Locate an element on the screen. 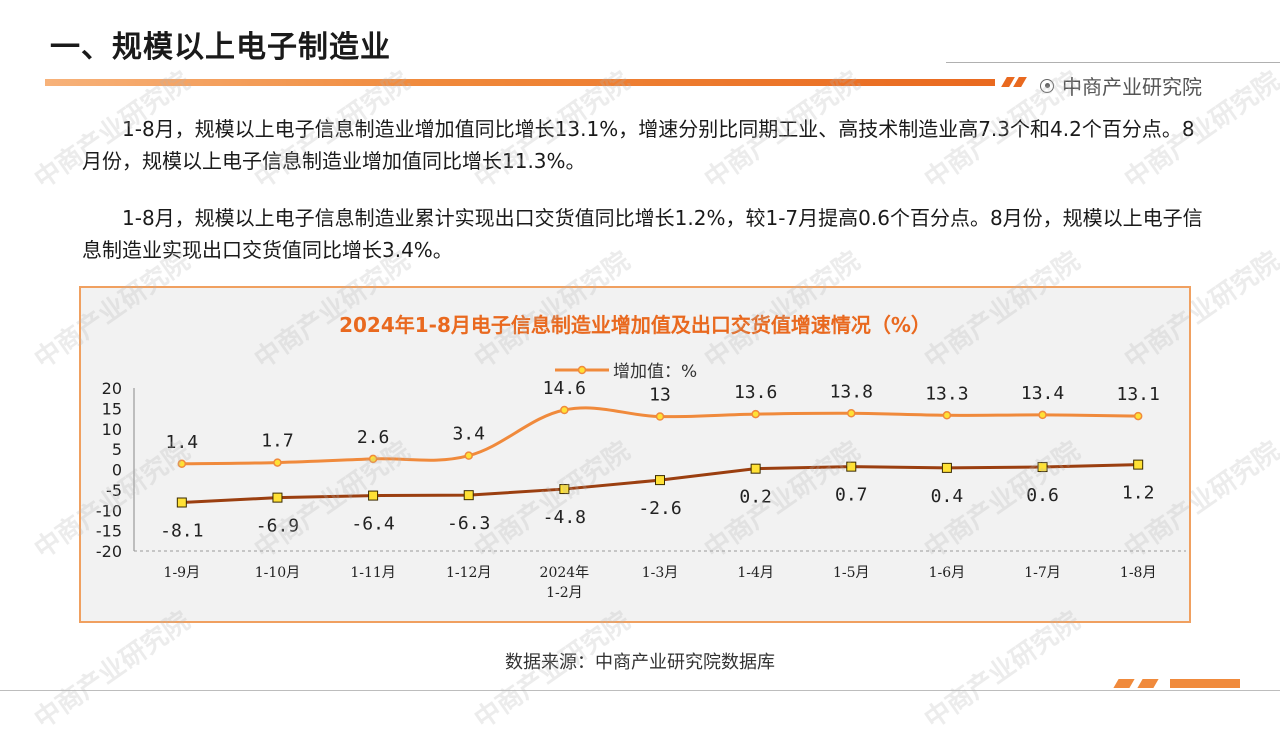 The image size is (1280, 736). x-tick-label: 1-5月 is located at coordinates (851, 573).